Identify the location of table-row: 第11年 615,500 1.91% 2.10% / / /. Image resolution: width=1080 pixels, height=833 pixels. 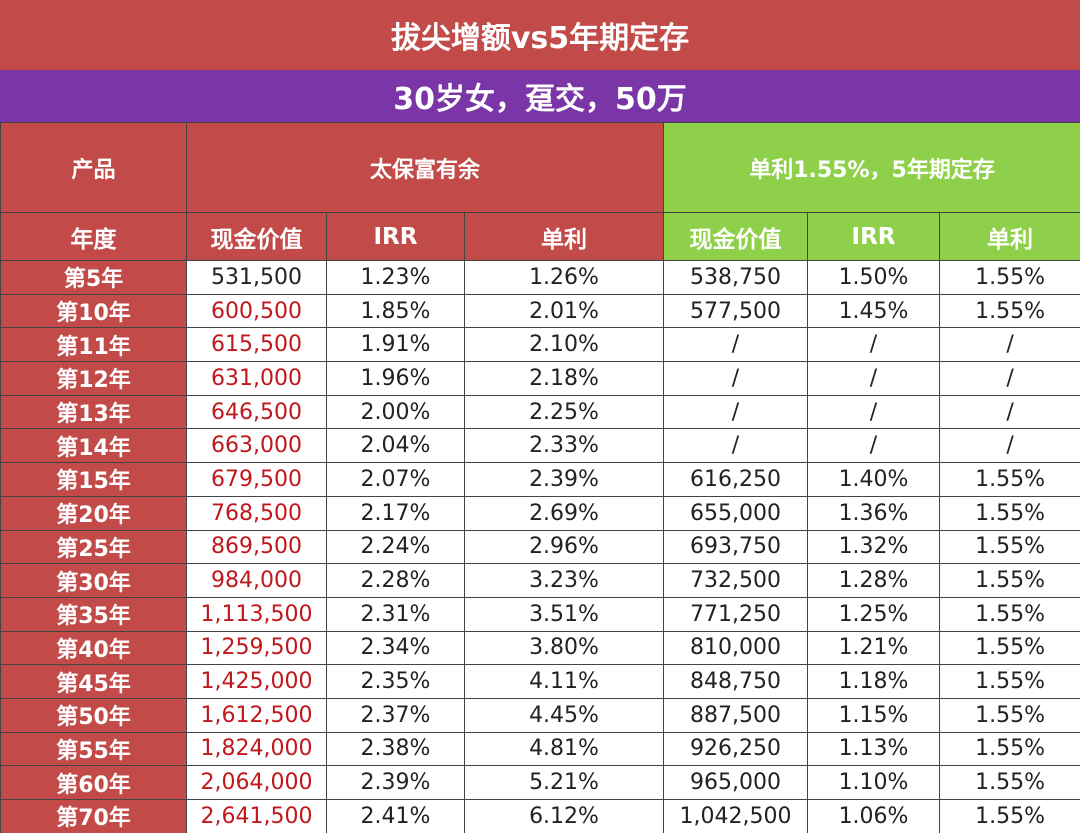
(540, 345).